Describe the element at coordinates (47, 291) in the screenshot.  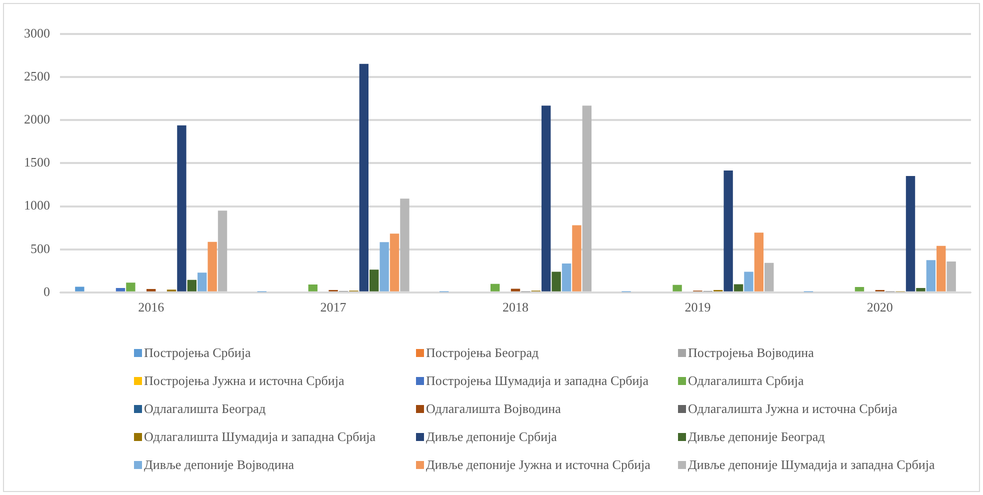
I see `y-tick-label: 0` at that location.